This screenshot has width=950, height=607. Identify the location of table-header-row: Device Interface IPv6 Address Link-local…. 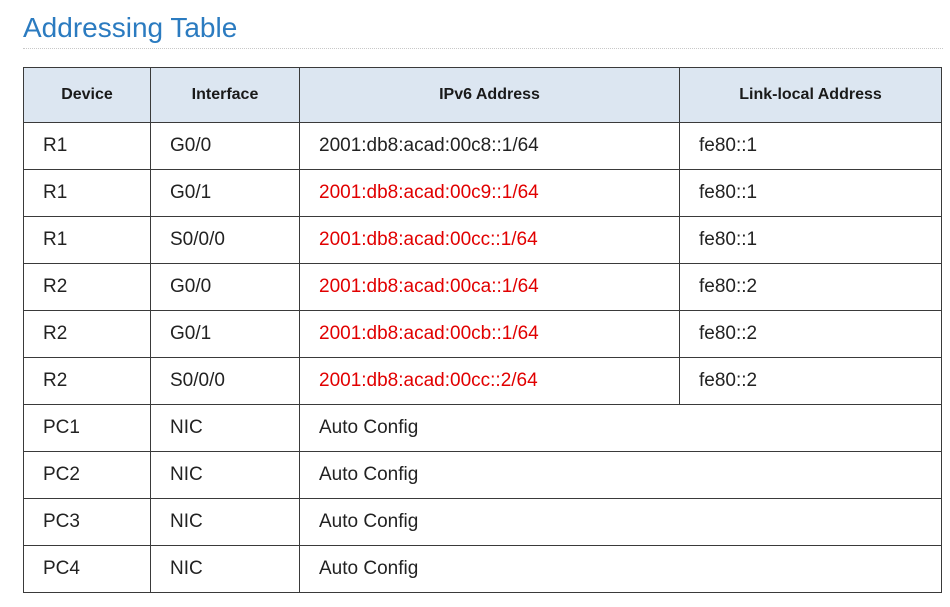
(482, 95).